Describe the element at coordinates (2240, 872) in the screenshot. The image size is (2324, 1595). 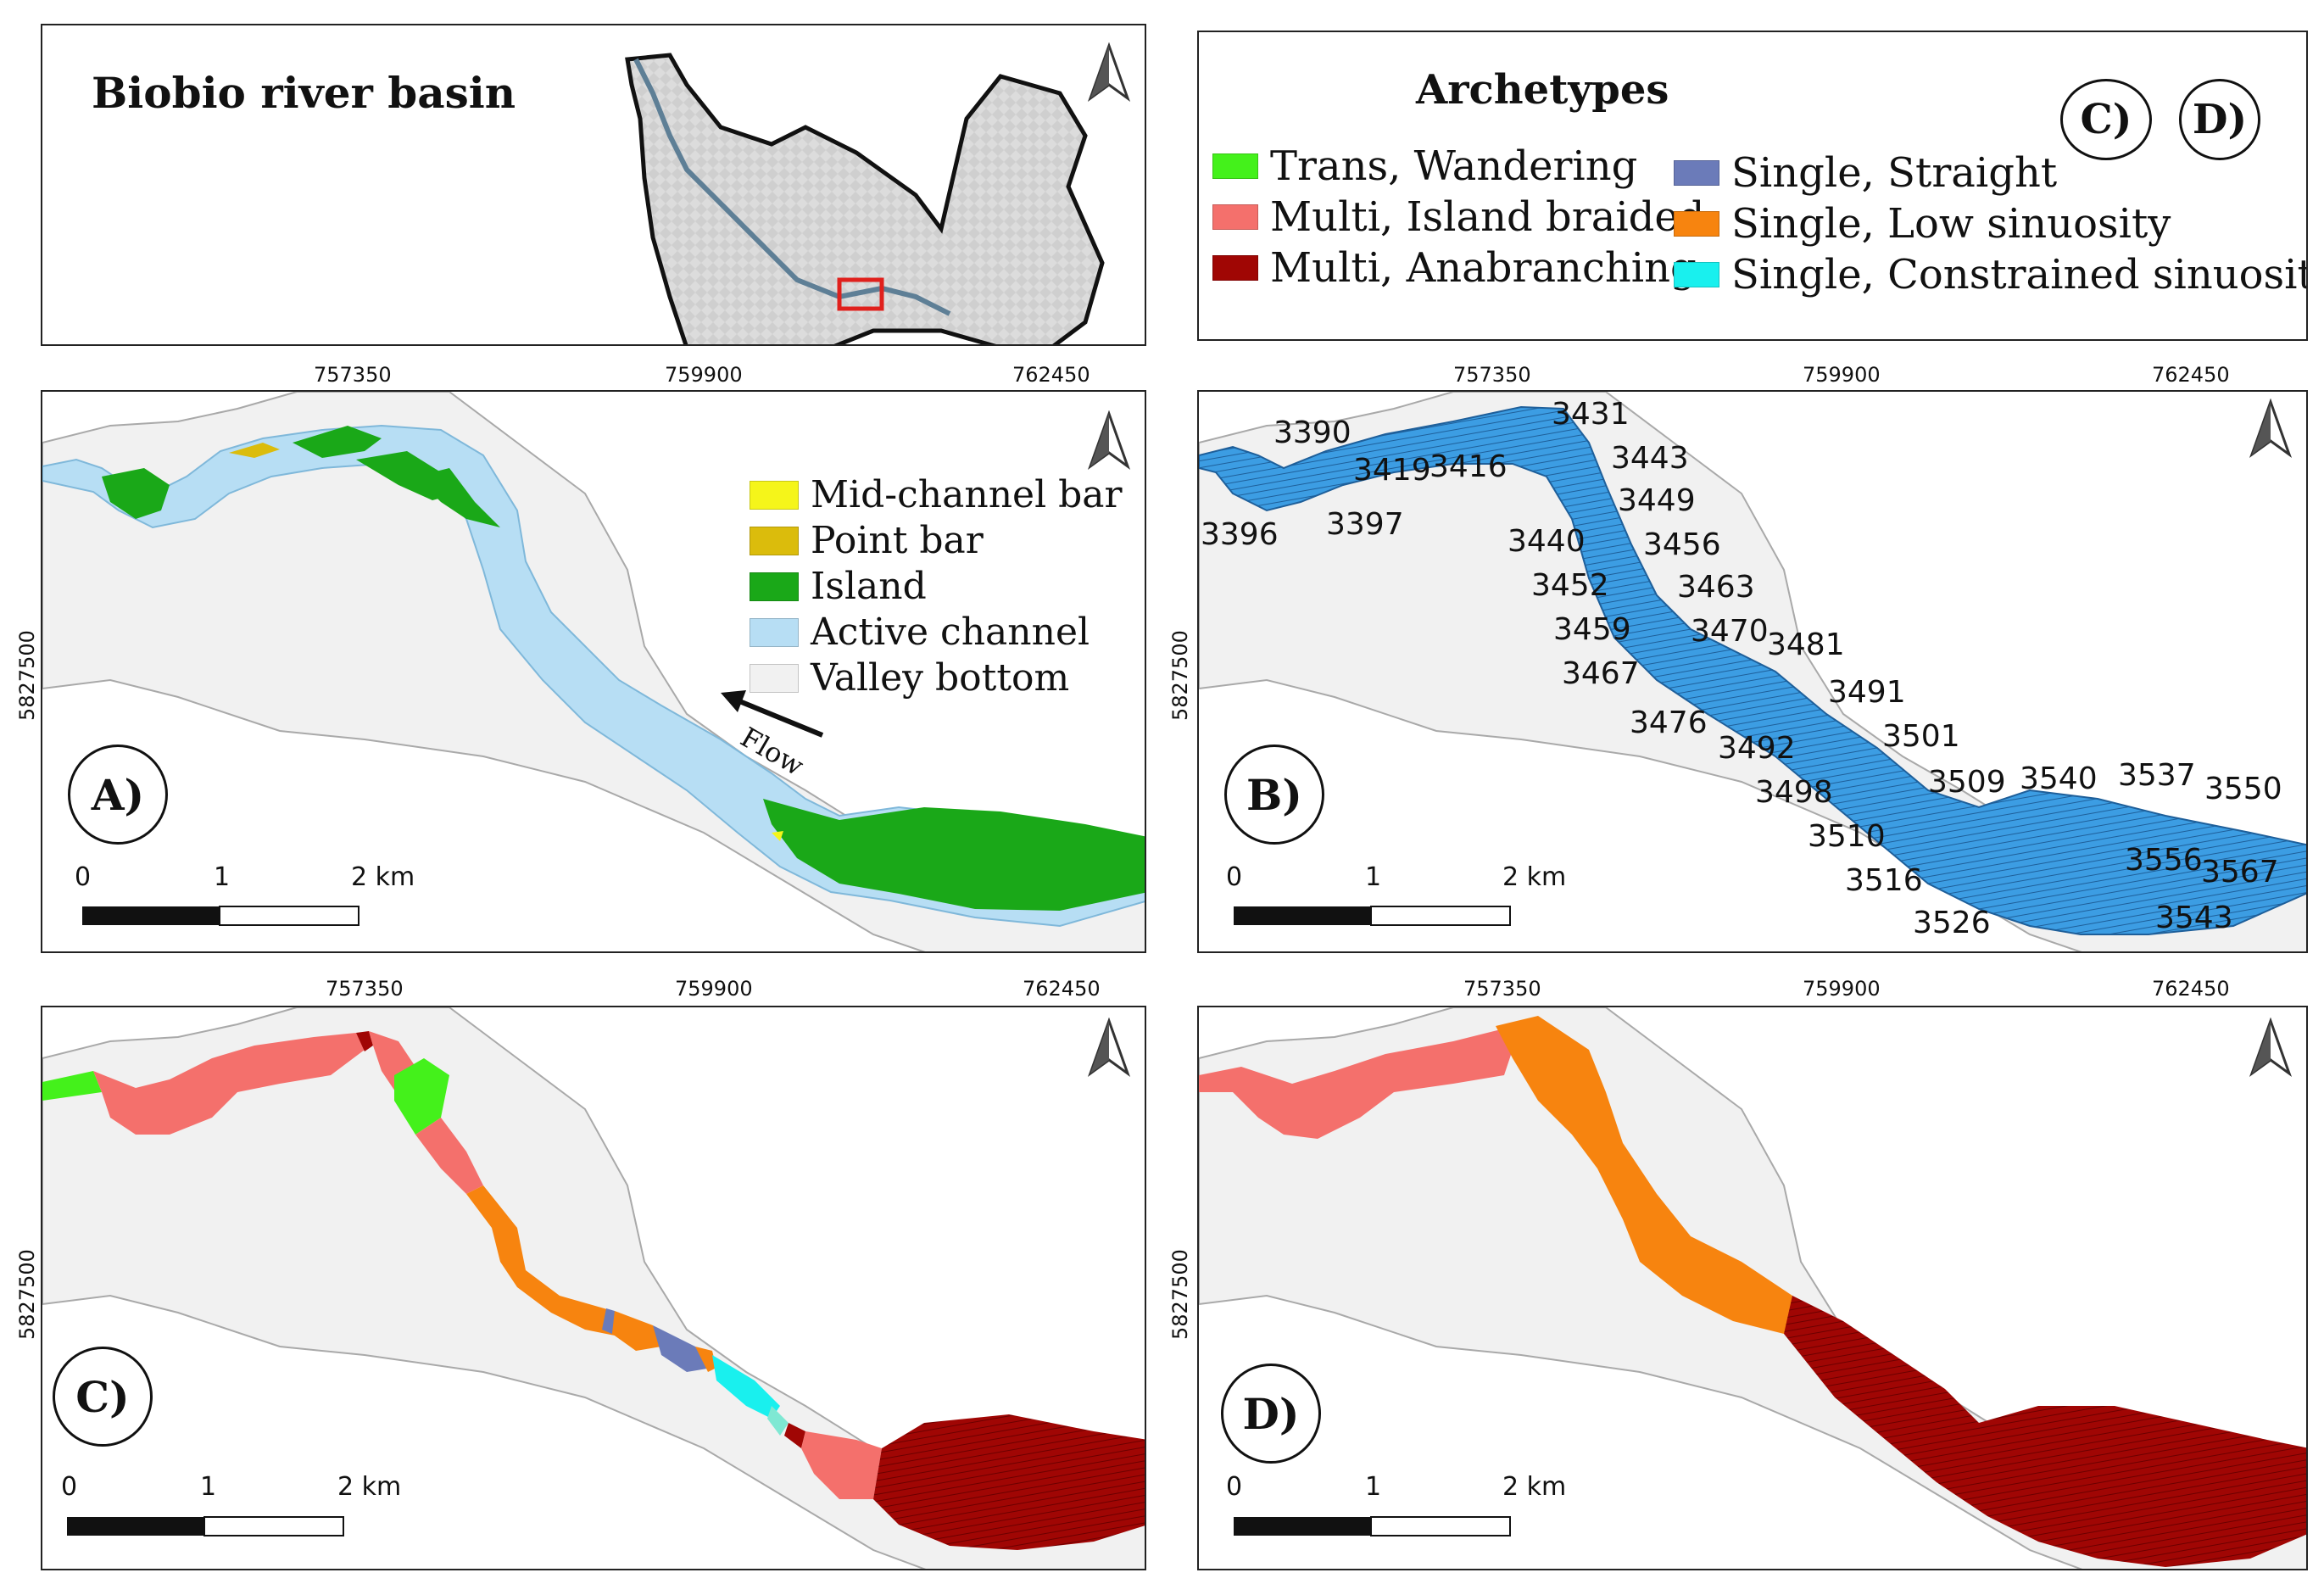
I see `segment-id-label: 3567` at that location.